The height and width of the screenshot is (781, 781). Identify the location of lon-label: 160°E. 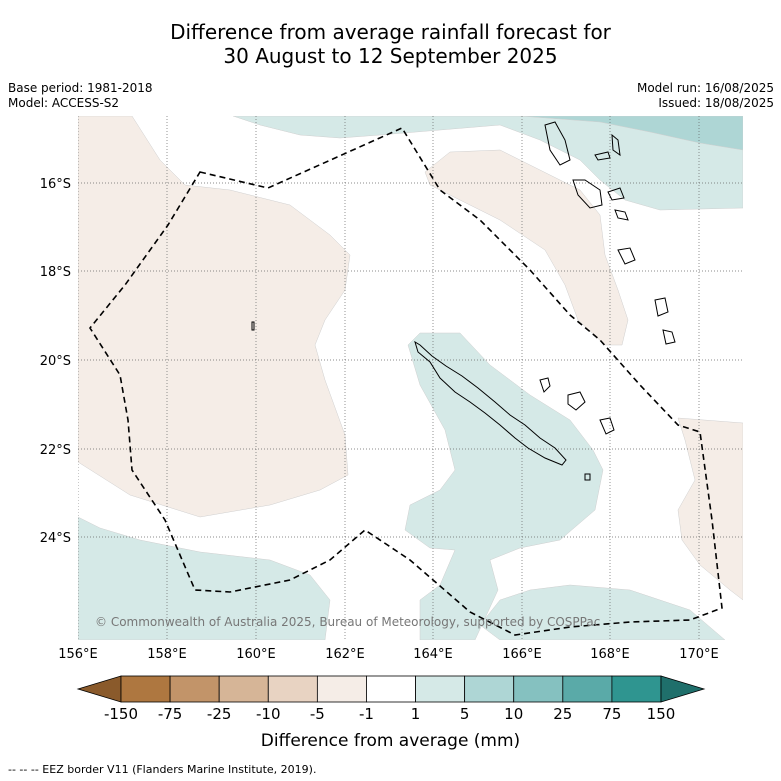
(256, 654).